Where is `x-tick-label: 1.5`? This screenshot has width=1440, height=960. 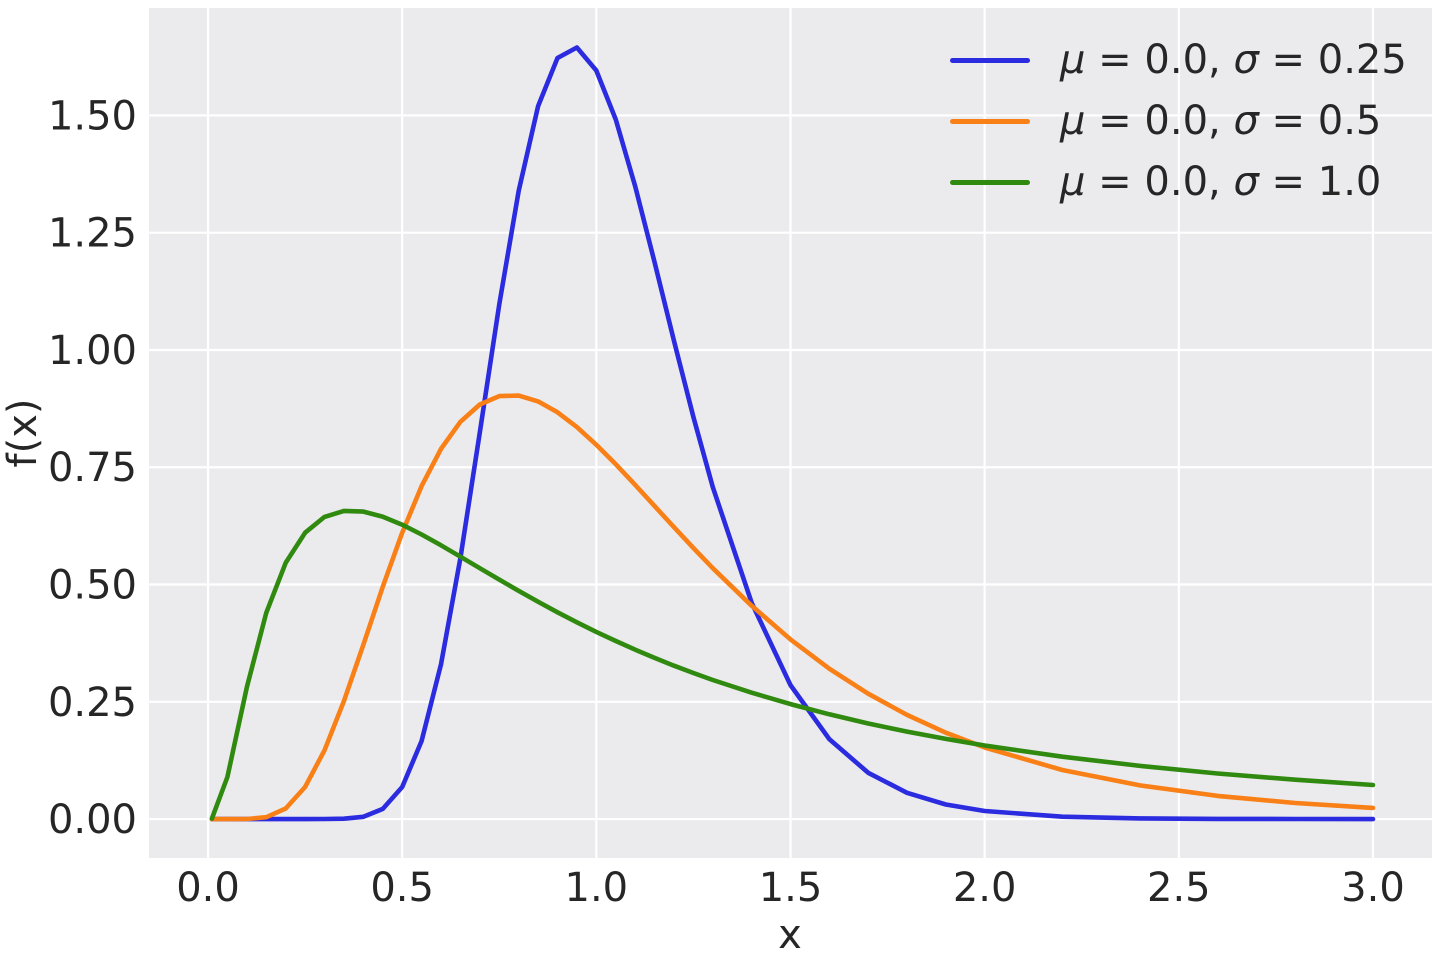
x-tick-label: 1.5 is located at coordinates (791, 888).